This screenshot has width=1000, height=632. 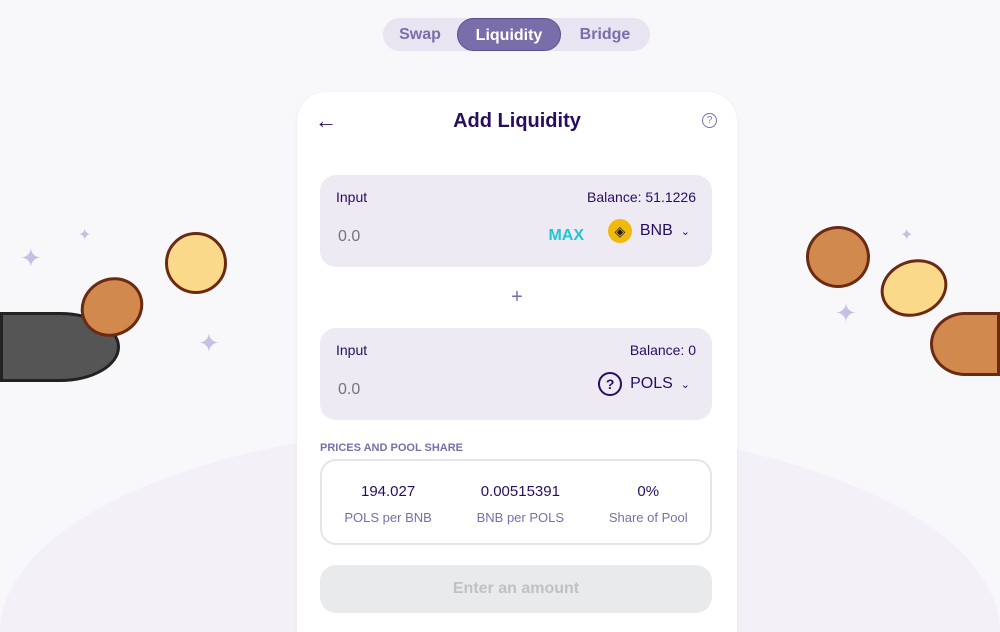 What do you see at coordinates (651, 383) in the screenshot?
I see `token-symbol: POLS` at bounding box center [651, 383].